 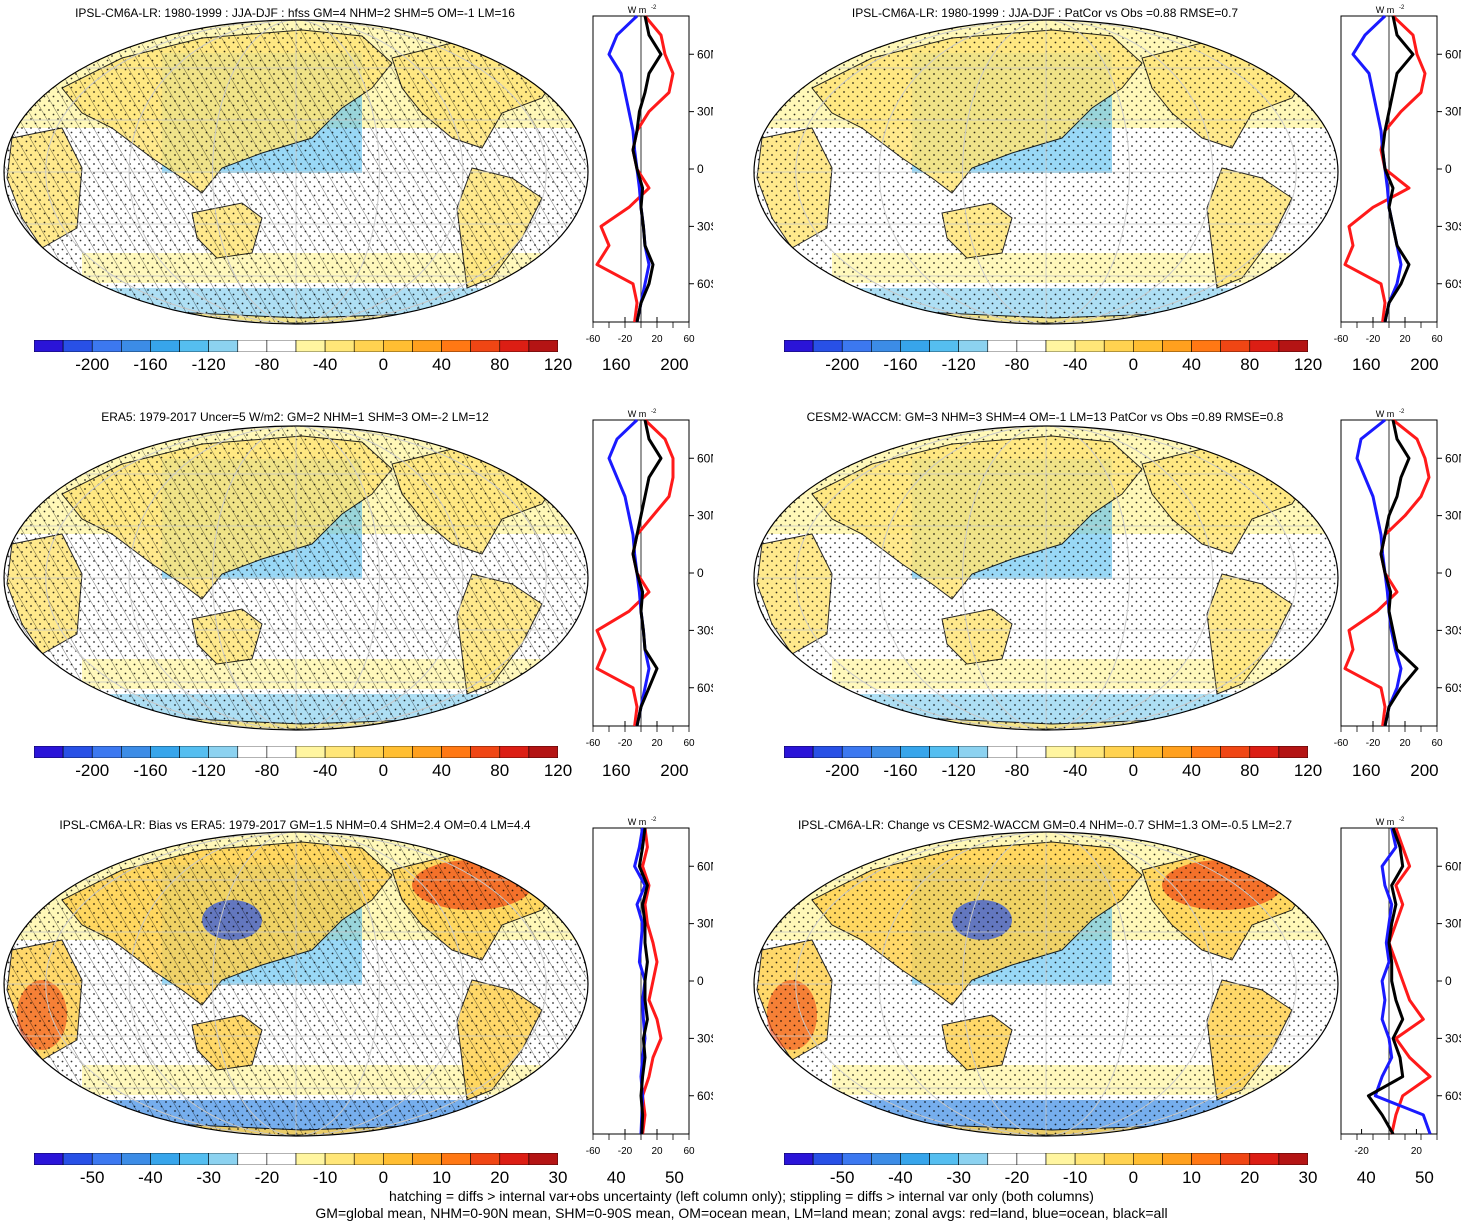 What do you see at coordinates (1308, 770) in the screenshot?
I see `colorbar-tick-label: 120` at bounding box center [1308, 770].